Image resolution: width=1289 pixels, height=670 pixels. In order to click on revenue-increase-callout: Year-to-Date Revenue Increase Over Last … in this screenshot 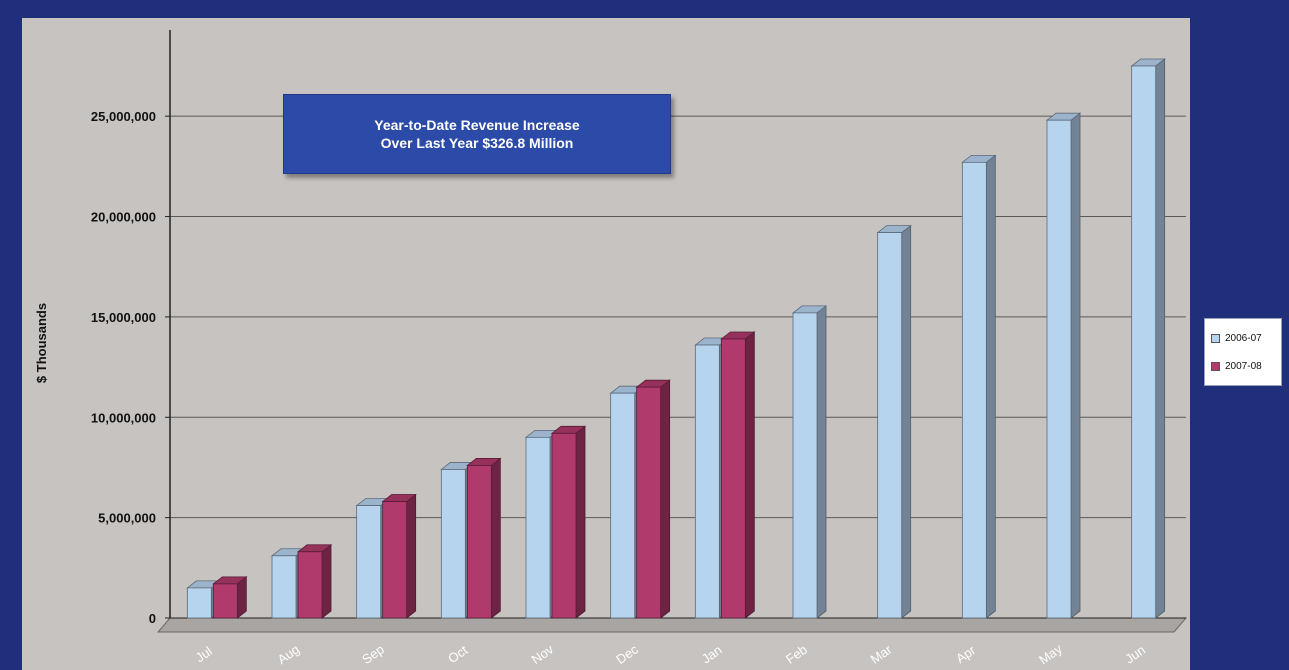, I will do `click(477, 134)`.